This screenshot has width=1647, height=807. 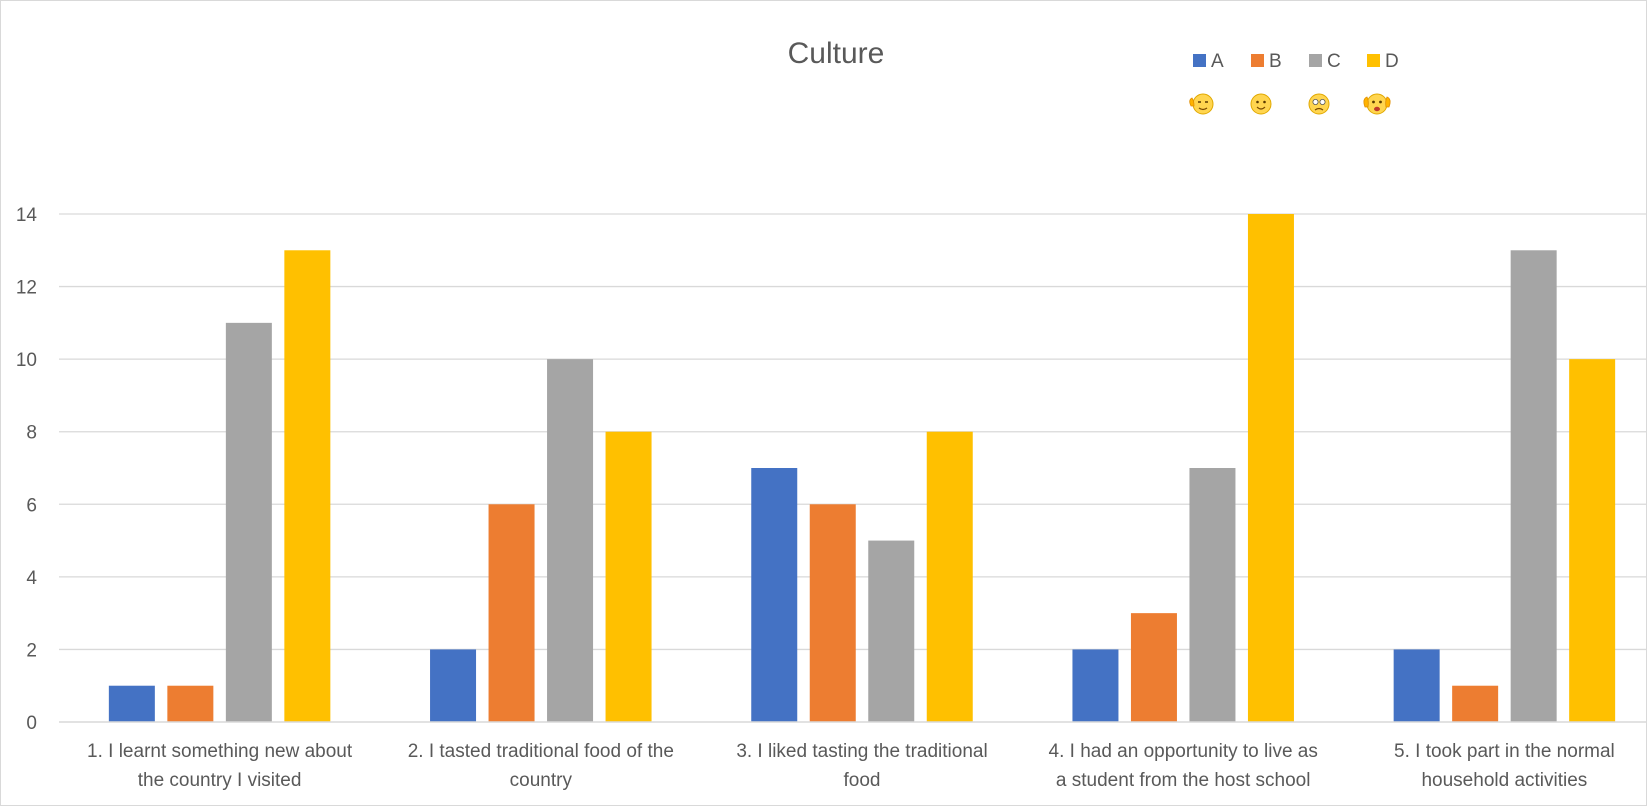 What do you see at coordinates (26, 360) in the screenshot?
I see `y-tick-label: 10` at bounding box center [26, 360].